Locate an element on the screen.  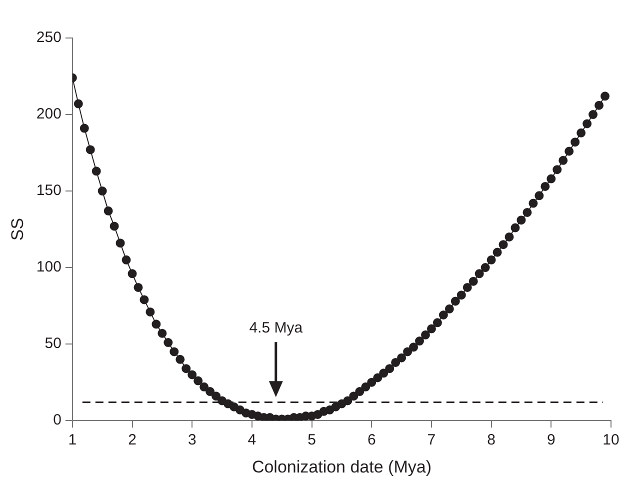
x-axis-title: Colonization date (Mya) is located at coordinates (342, 466).